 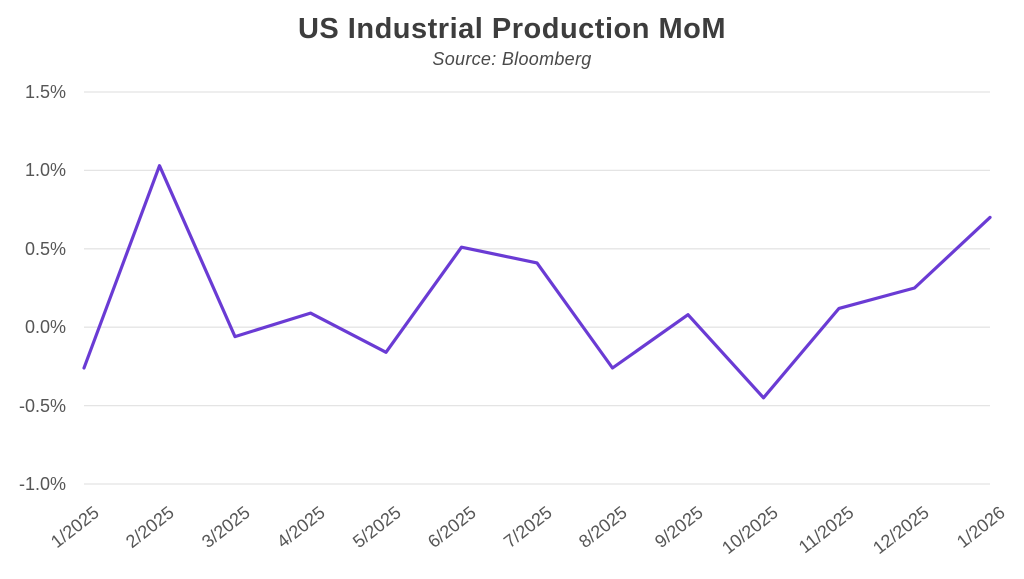 What do you see at coordinates (512, 59) in the screenshot?
I see `chart-subtitle: Source: Bloomberg` at bounding box center [512, 59].